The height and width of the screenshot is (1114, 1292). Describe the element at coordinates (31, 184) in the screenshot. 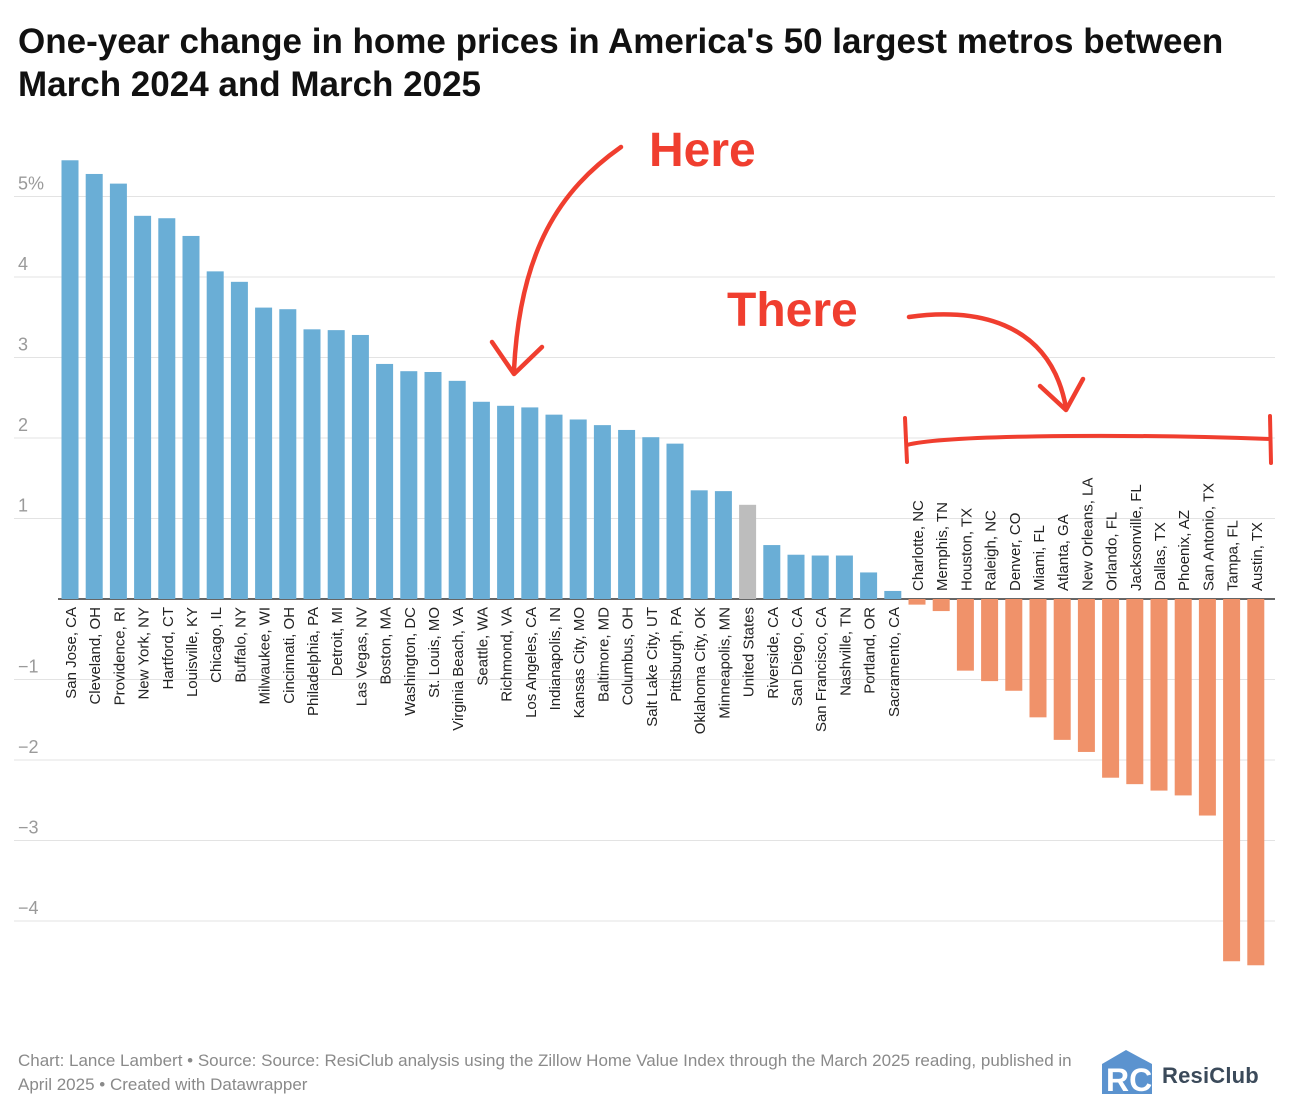

I see `y-tick-label: 5%` at that location.